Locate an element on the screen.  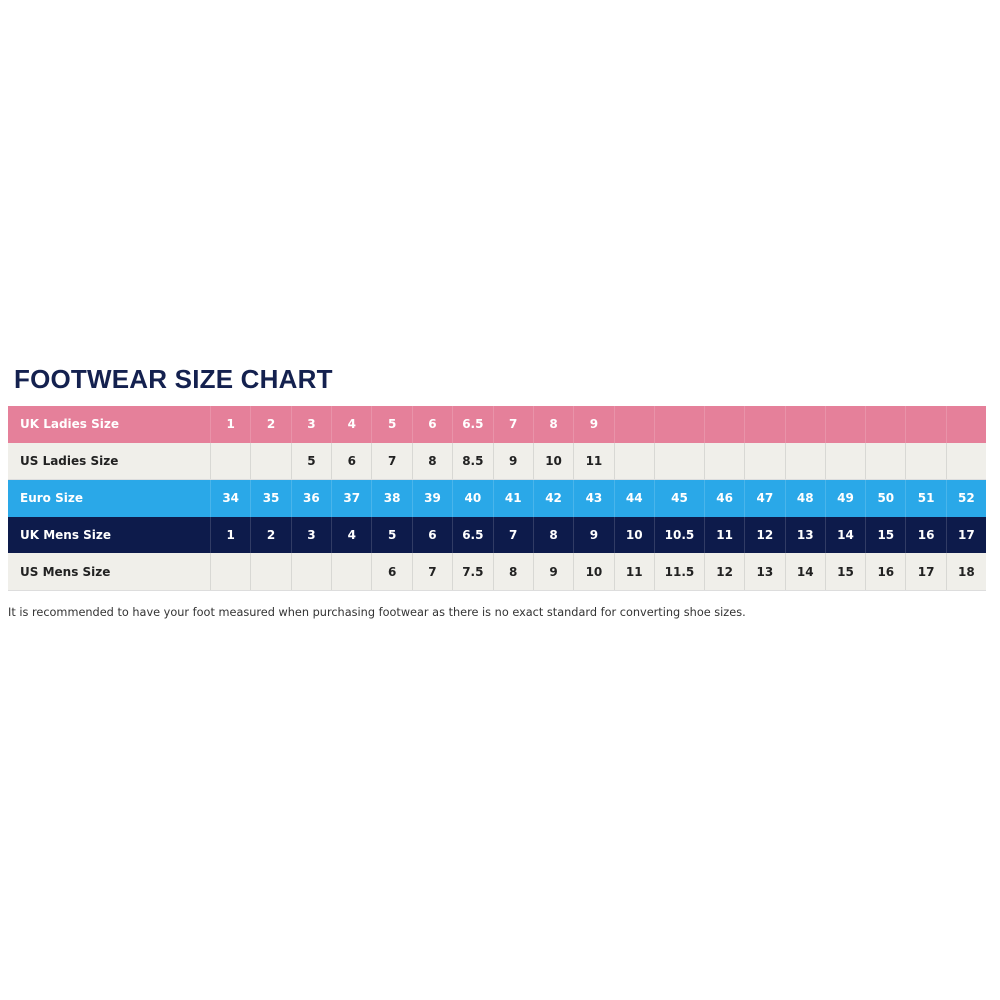
size-cell: 18 is located at coordinates (965, 571).